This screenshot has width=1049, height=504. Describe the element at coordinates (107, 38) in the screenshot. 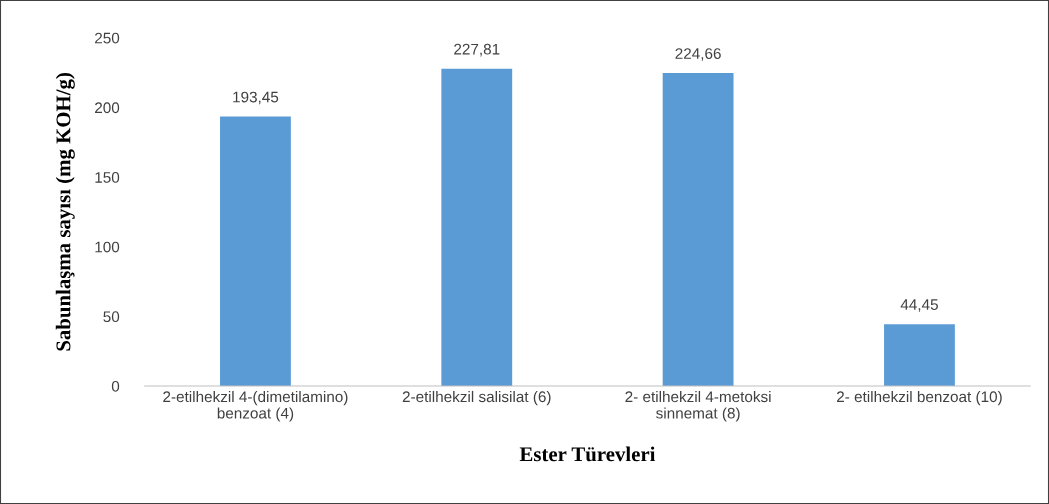

I see `y-tick-label: 250` at that location.